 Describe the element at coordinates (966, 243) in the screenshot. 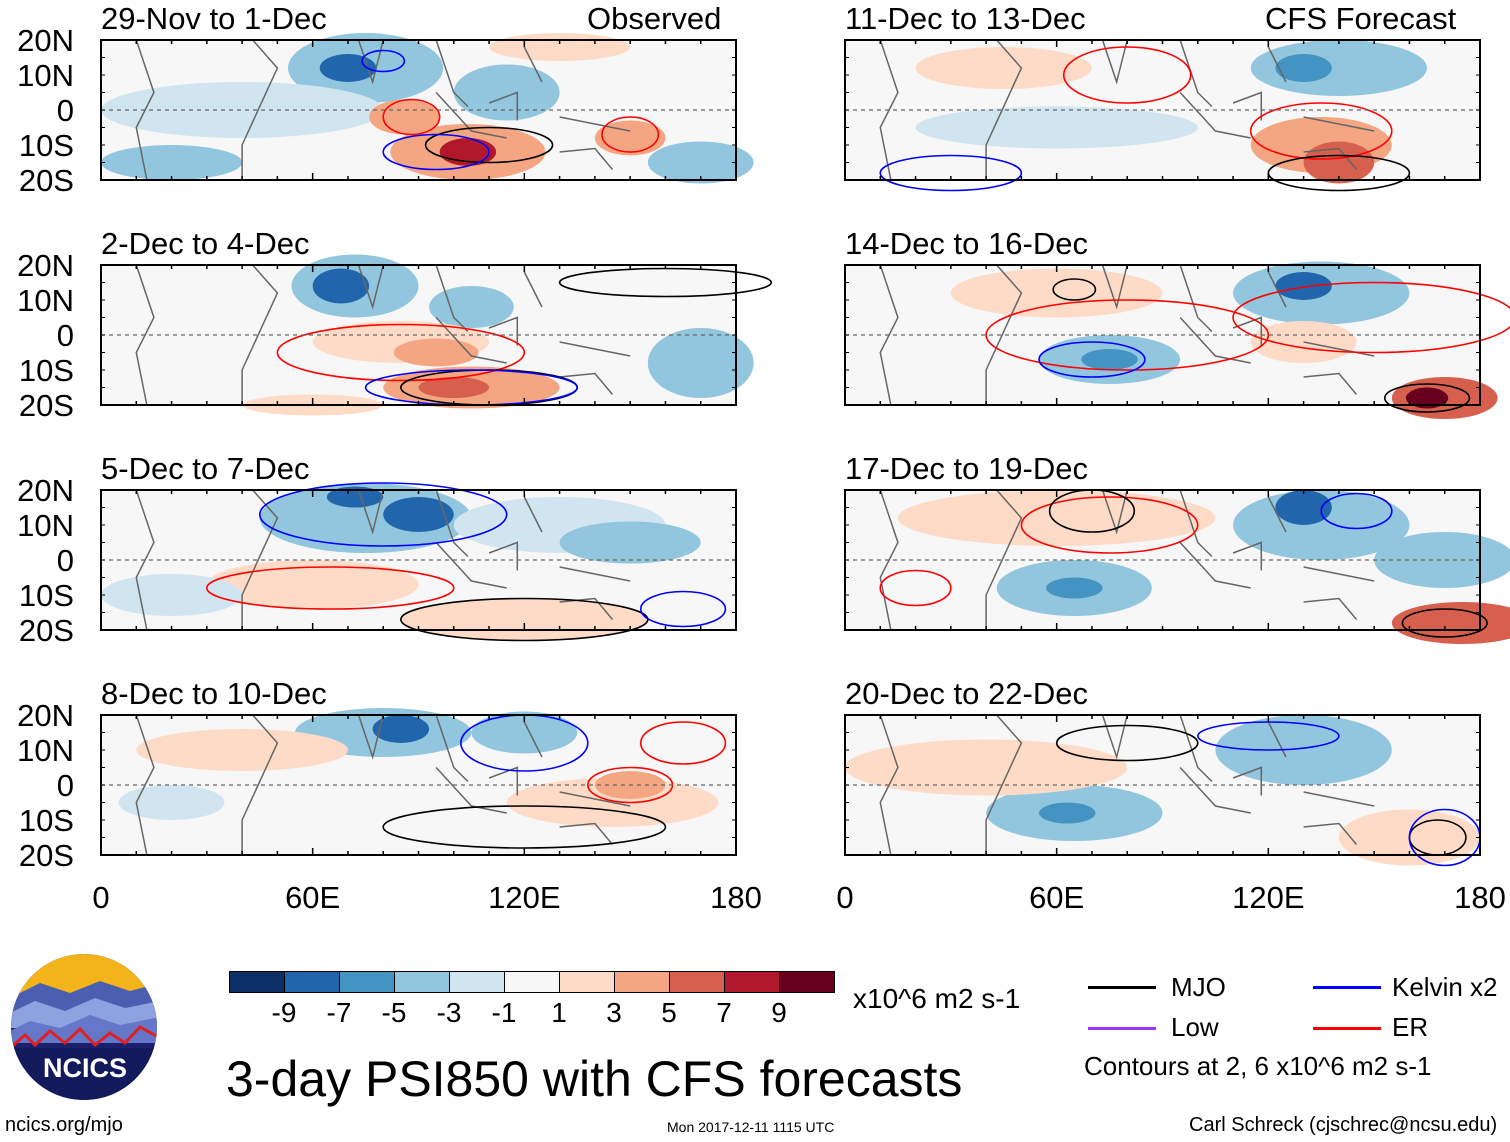

I see `panel-title: 14-Dec to 16-Dec` at that location.